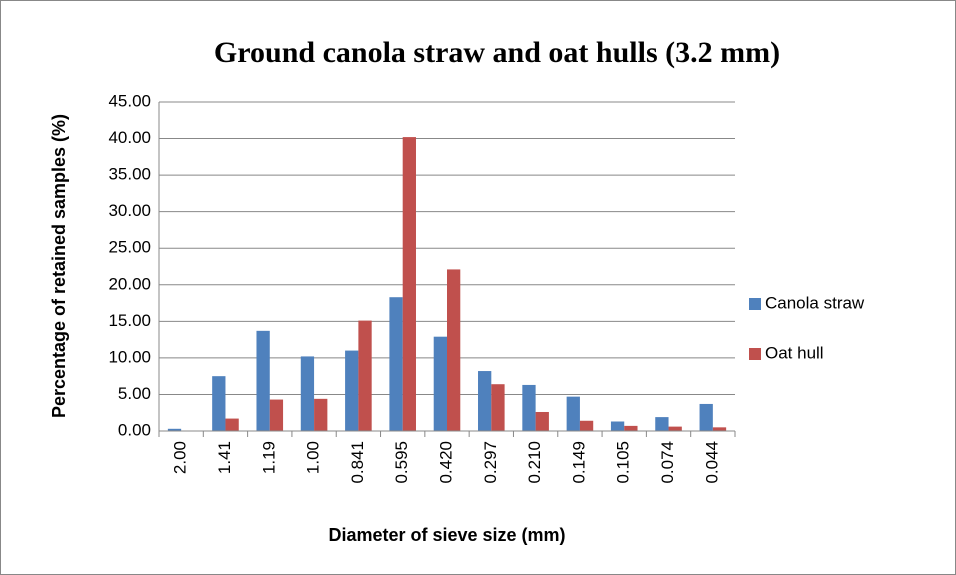 The width and height of the screenshot is (956, 575). What do you see at coordinates (313, 457) in the screenshot?
I see `x-tick-label: 1.00` at bounding box center [313, 457].